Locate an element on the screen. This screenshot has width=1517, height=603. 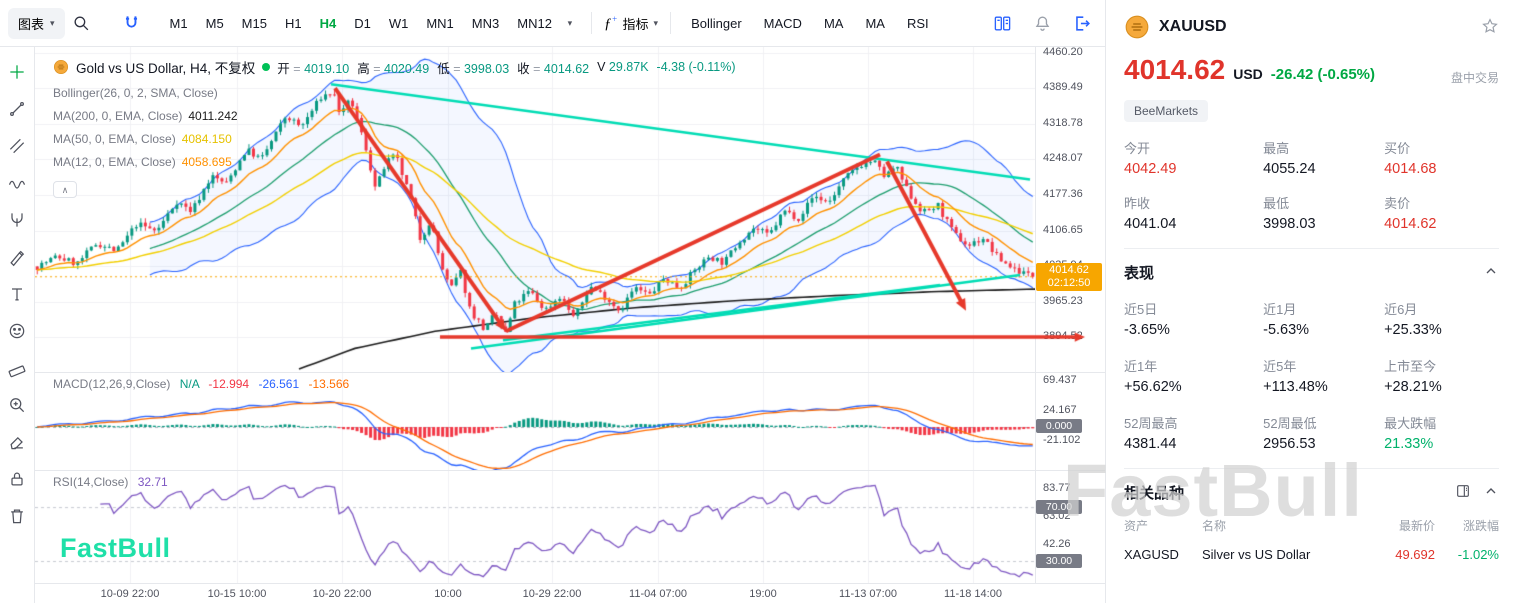
indicator-shortcut-bollinger: Bollinger is located at coordinates (716, 23).